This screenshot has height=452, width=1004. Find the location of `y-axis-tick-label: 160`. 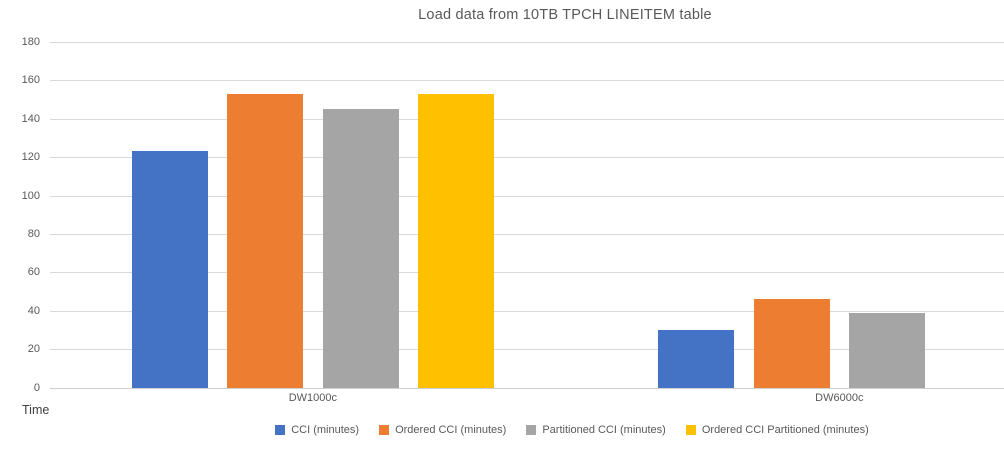

y-axis-tick-label: 160 is located at coordinates (30, 80).